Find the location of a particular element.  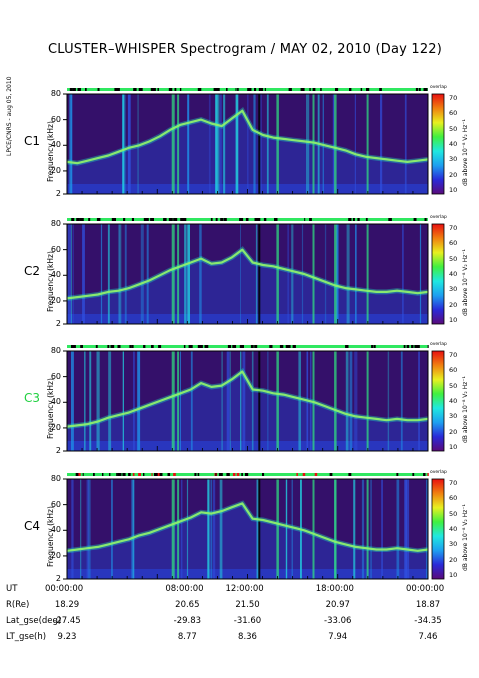

satellite-label-c1: C1 is located at coordinates (32, 141).